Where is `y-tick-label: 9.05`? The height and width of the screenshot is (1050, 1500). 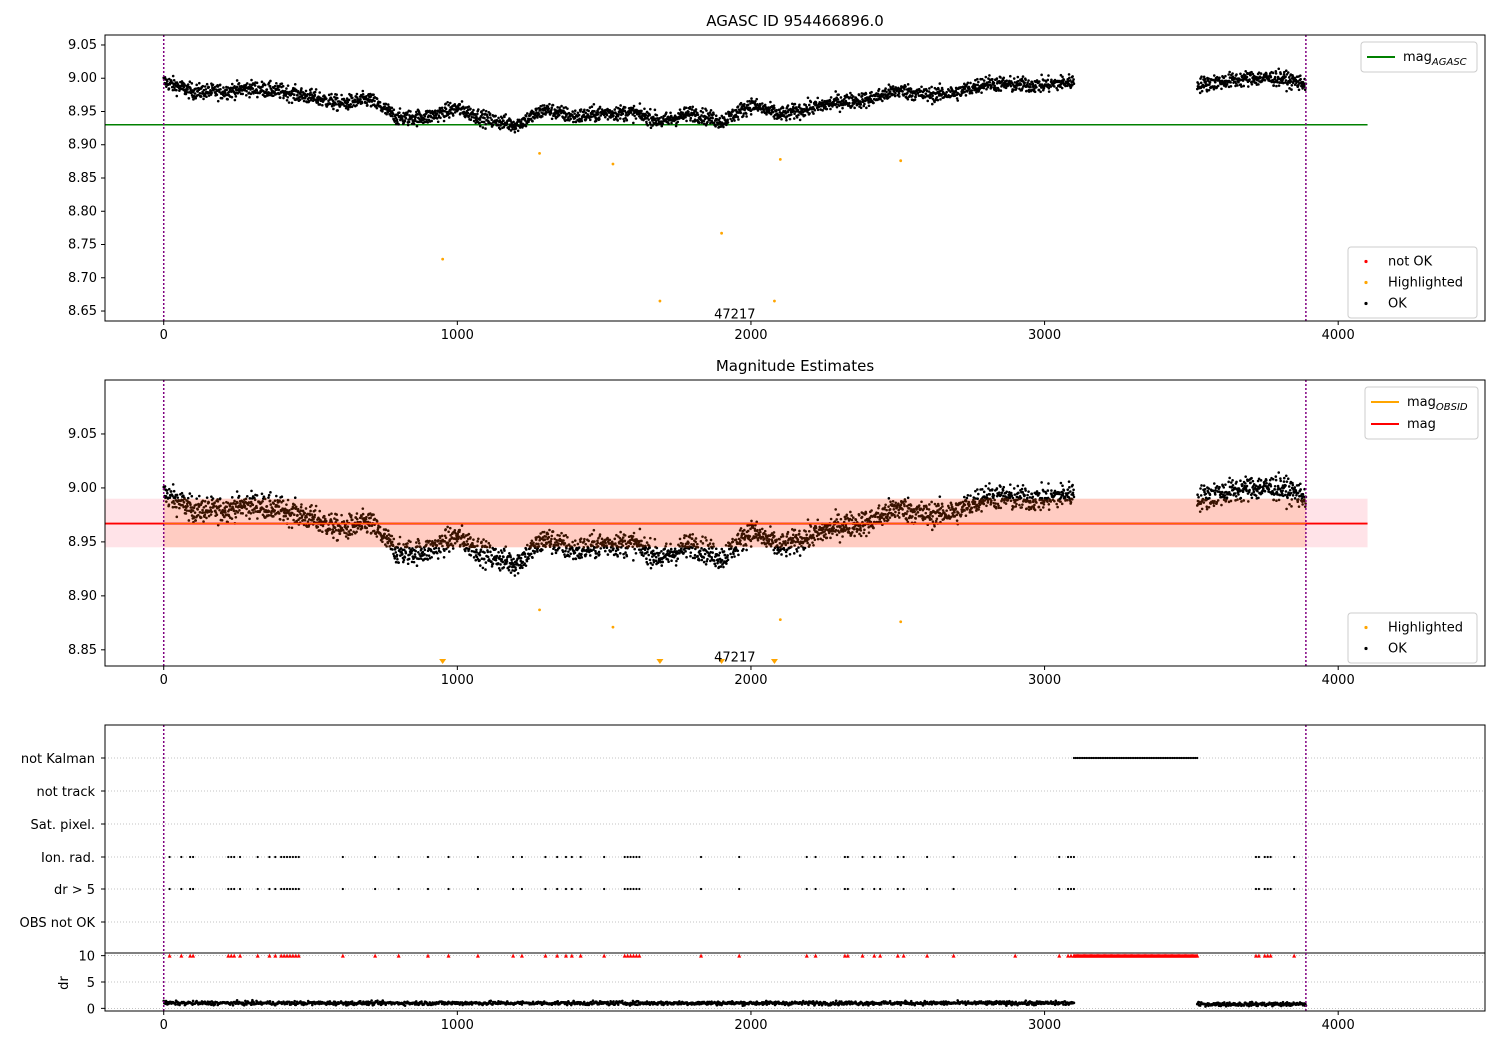 y-tick-label: 9.05 is located at coordinates (82, 434).